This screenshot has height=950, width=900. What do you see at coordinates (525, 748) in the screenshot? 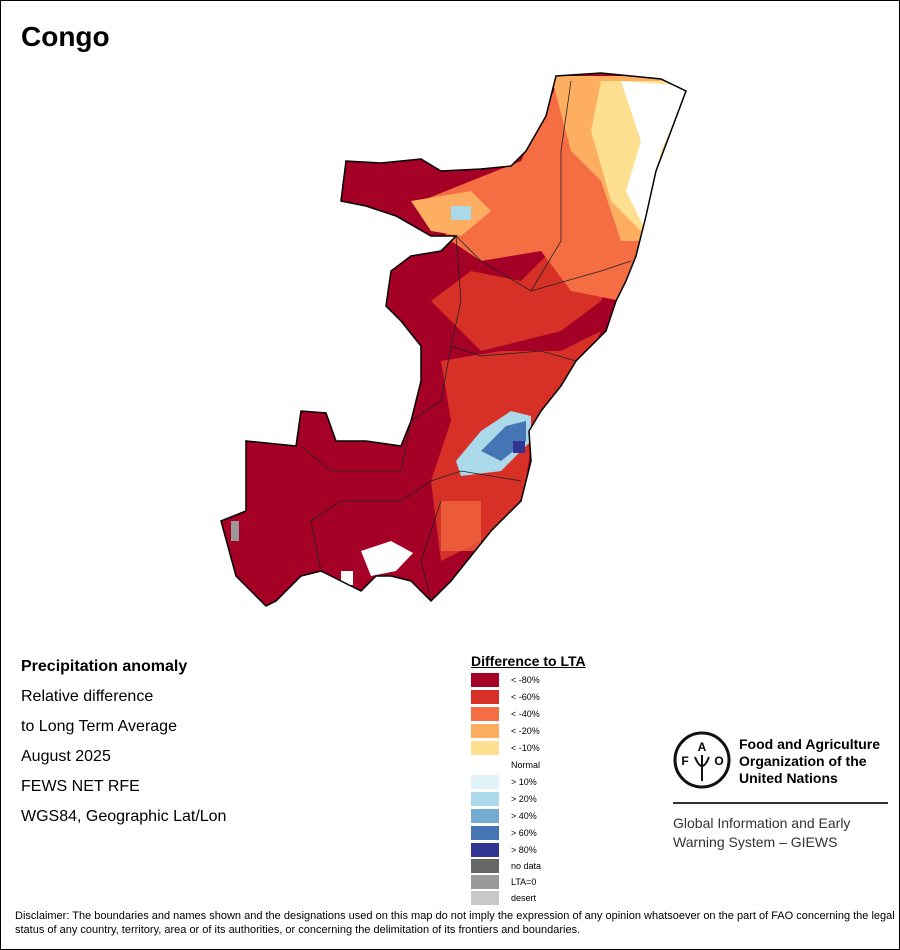
I see `legend-label: < -10%` at bounding box center [525, 748].